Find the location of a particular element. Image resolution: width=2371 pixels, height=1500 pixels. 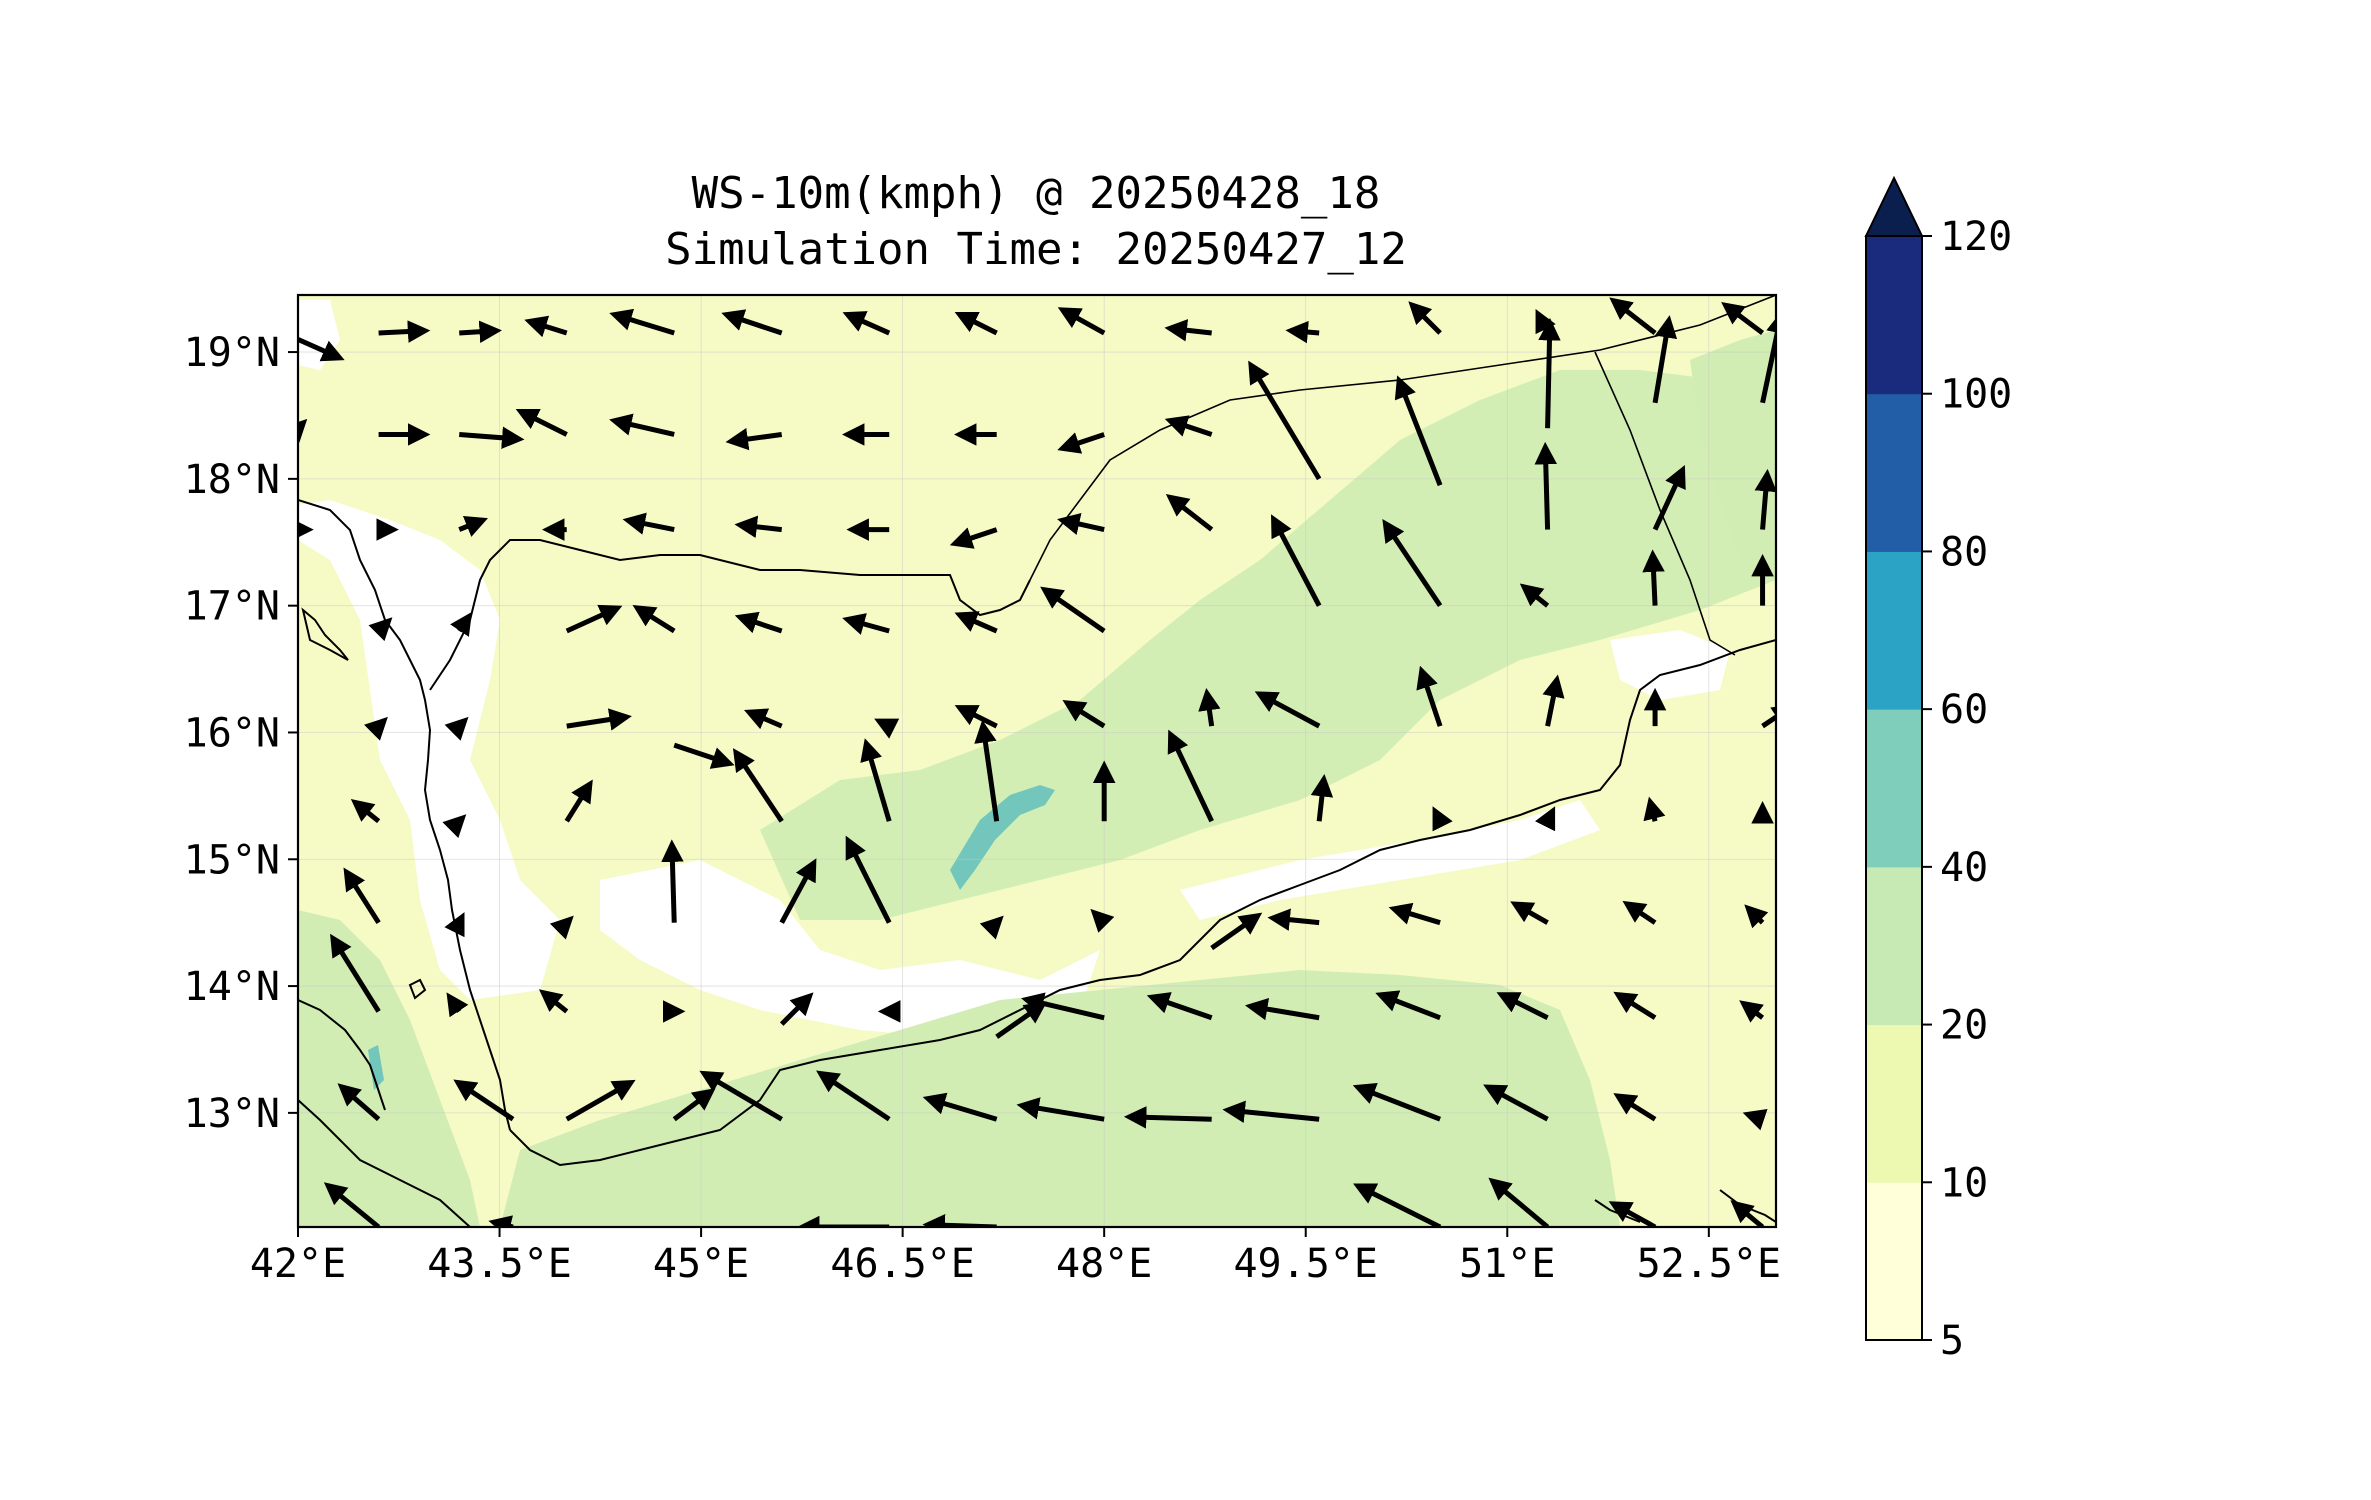

colorbar-extend-arrow is located at coordinates (1894, 206).